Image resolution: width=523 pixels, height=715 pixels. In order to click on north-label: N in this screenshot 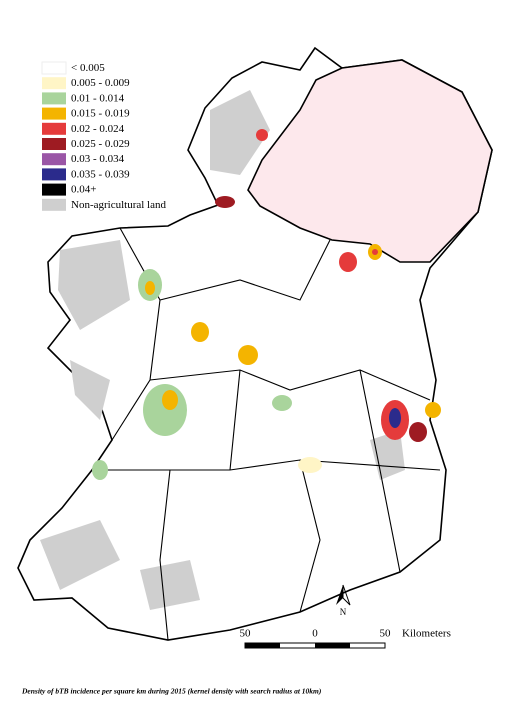, I will do `click(343, 612)`.